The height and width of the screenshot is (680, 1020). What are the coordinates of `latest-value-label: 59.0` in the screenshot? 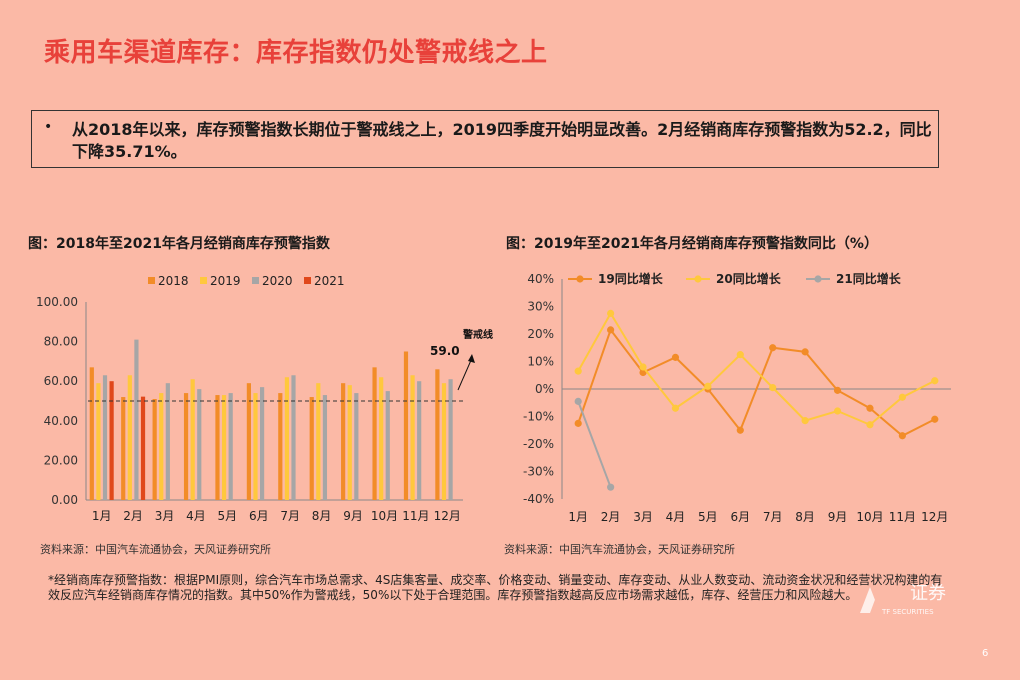 It's located at (445, 351).